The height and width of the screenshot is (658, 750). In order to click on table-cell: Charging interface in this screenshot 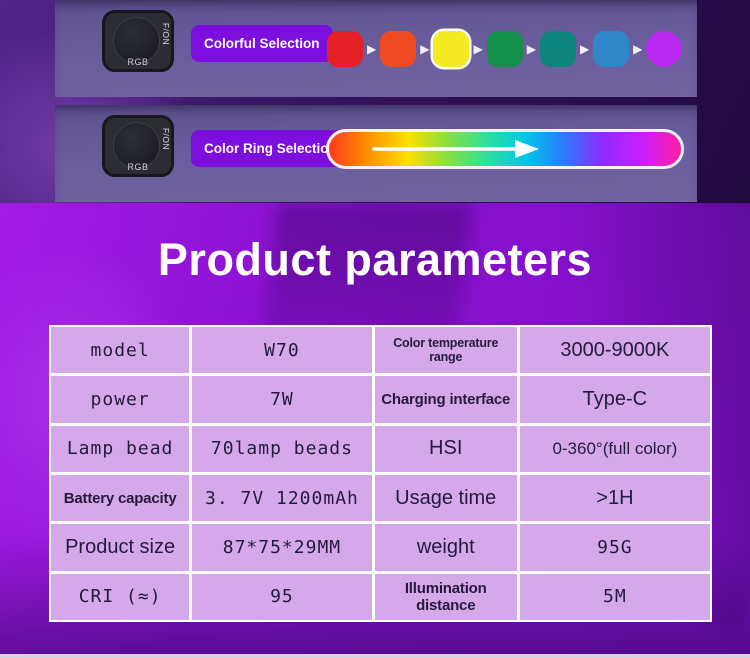, I will do `click(445, 399)`.